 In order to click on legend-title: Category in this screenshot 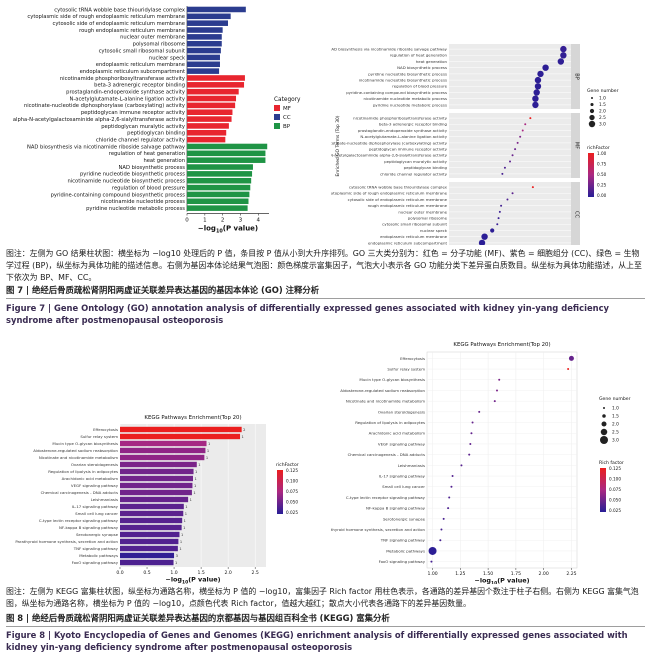, I will do `click(287, 100)`.